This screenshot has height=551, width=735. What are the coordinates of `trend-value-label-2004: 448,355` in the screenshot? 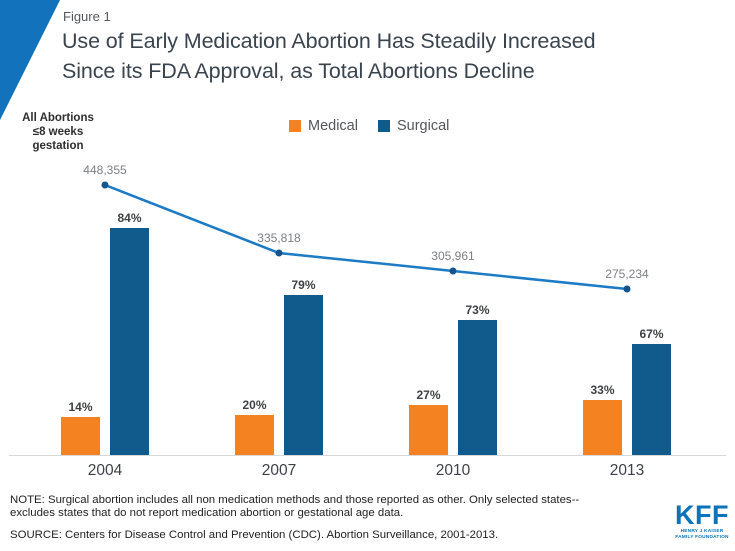 It's located at (105, 170).